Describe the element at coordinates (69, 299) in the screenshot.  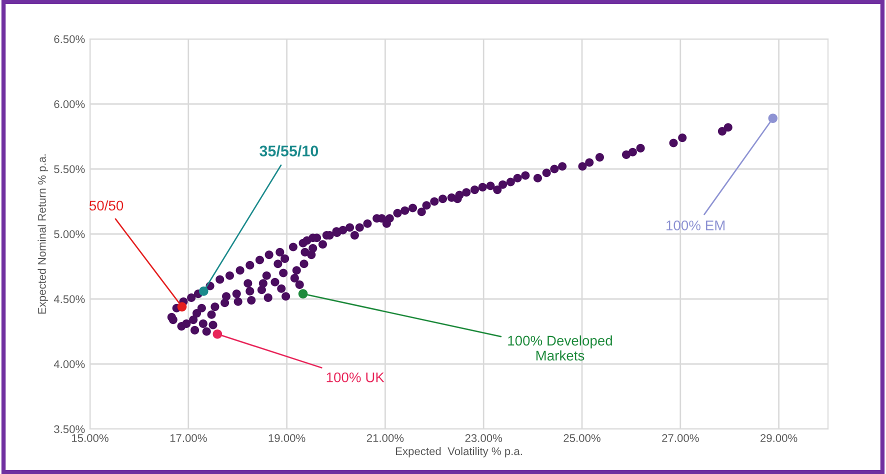
I see `y-tick-label: 4.50%` at that location.